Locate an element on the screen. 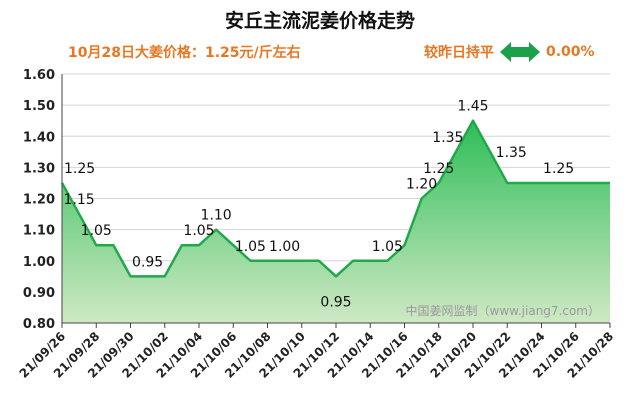  y-tick-label: 1.50 is located at coordinates (39, 106).